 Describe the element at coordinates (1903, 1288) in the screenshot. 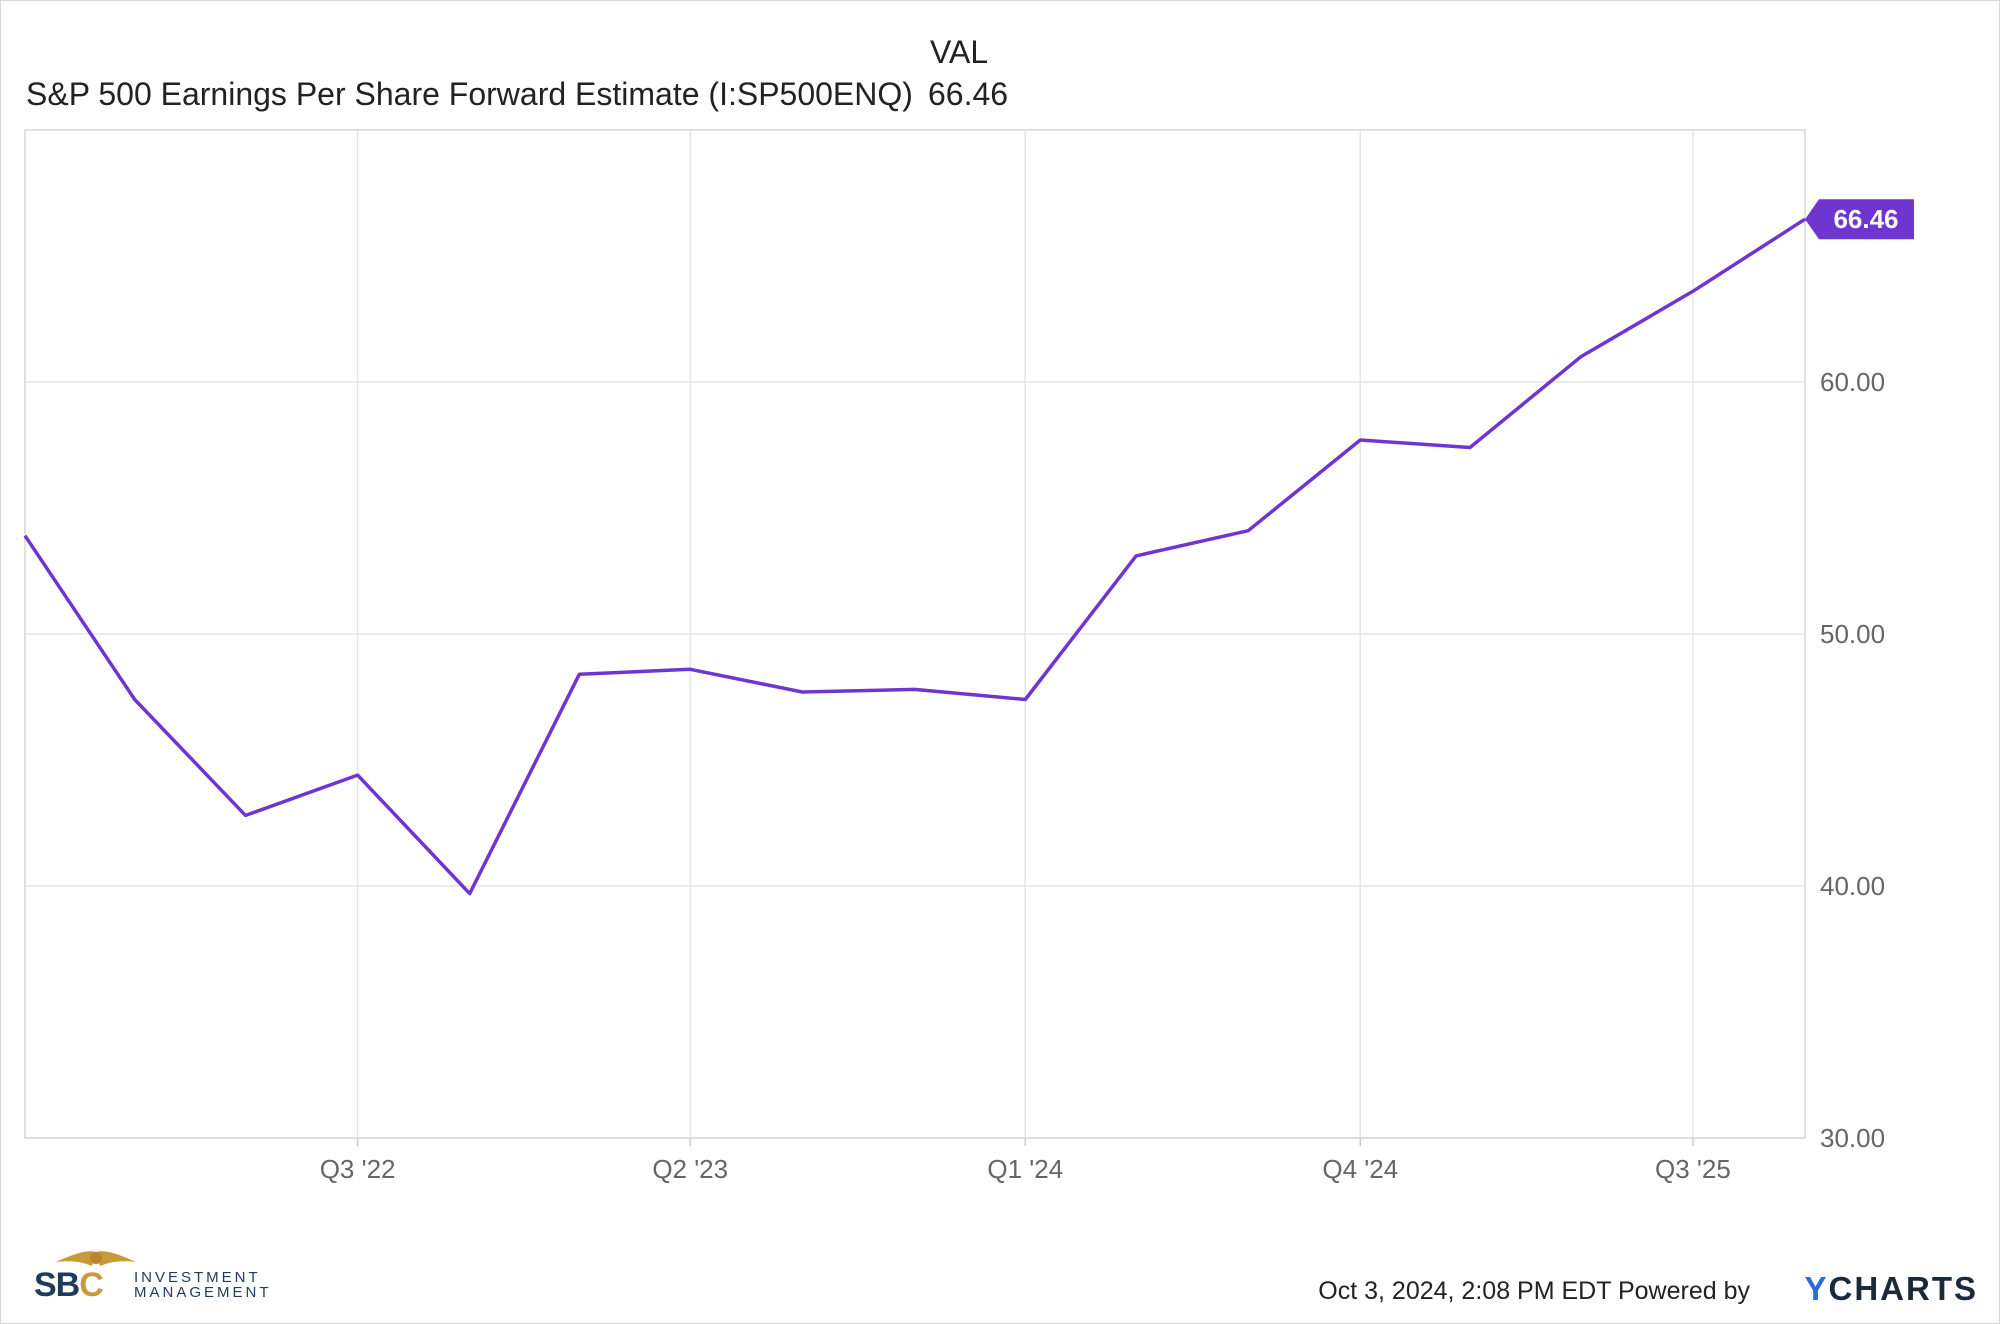

I see `ycharts-rest: CHARTS` at that location.